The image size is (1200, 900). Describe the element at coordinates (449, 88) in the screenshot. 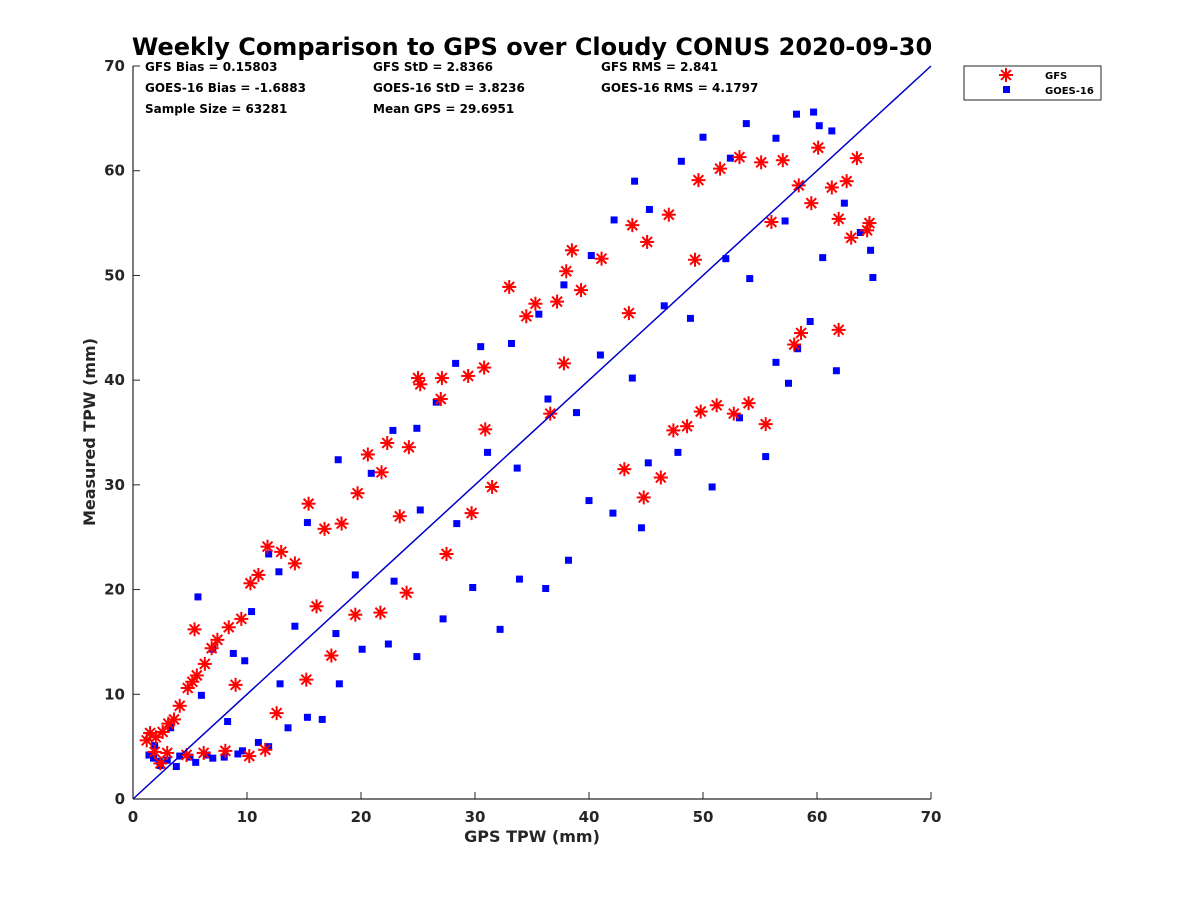

I see `stat-goes-std: GOES-16 StD = 3.8236` at that location.